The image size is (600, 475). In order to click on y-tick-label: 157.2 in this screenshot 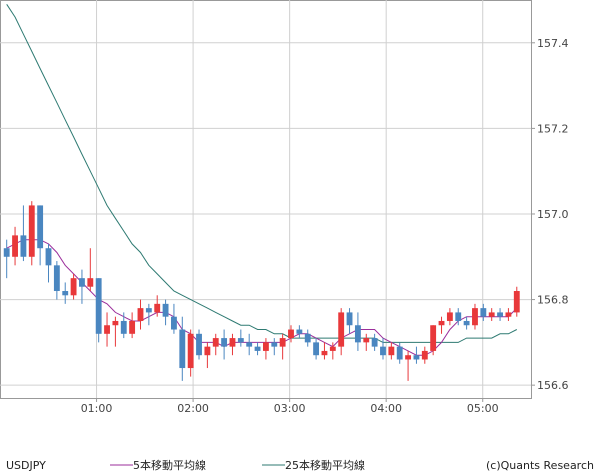, I will do `click(553, 128)`.